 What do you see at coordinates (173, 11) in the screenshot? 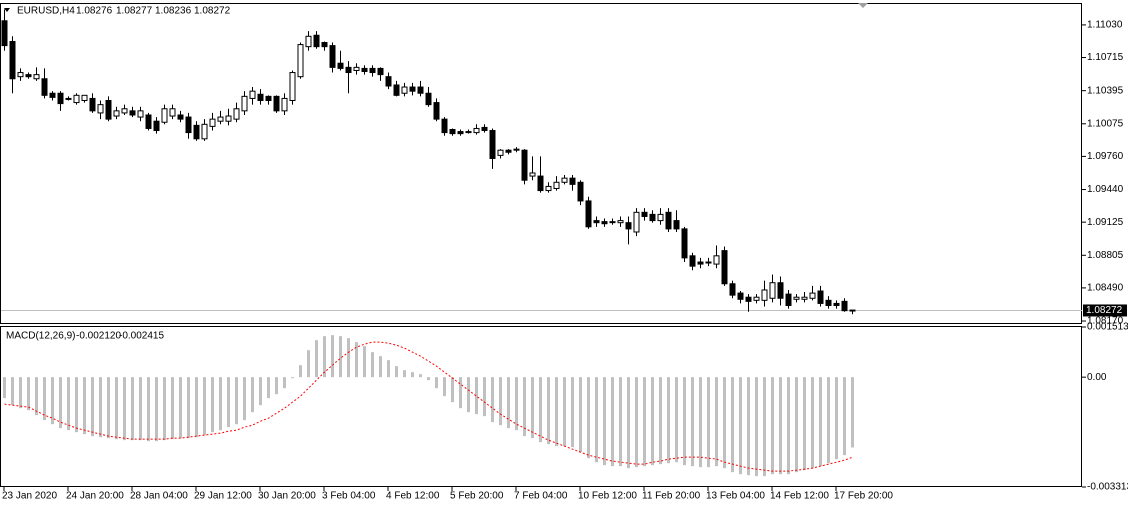
I see `last-low: 1.08236` at bounding box center [173, 11].